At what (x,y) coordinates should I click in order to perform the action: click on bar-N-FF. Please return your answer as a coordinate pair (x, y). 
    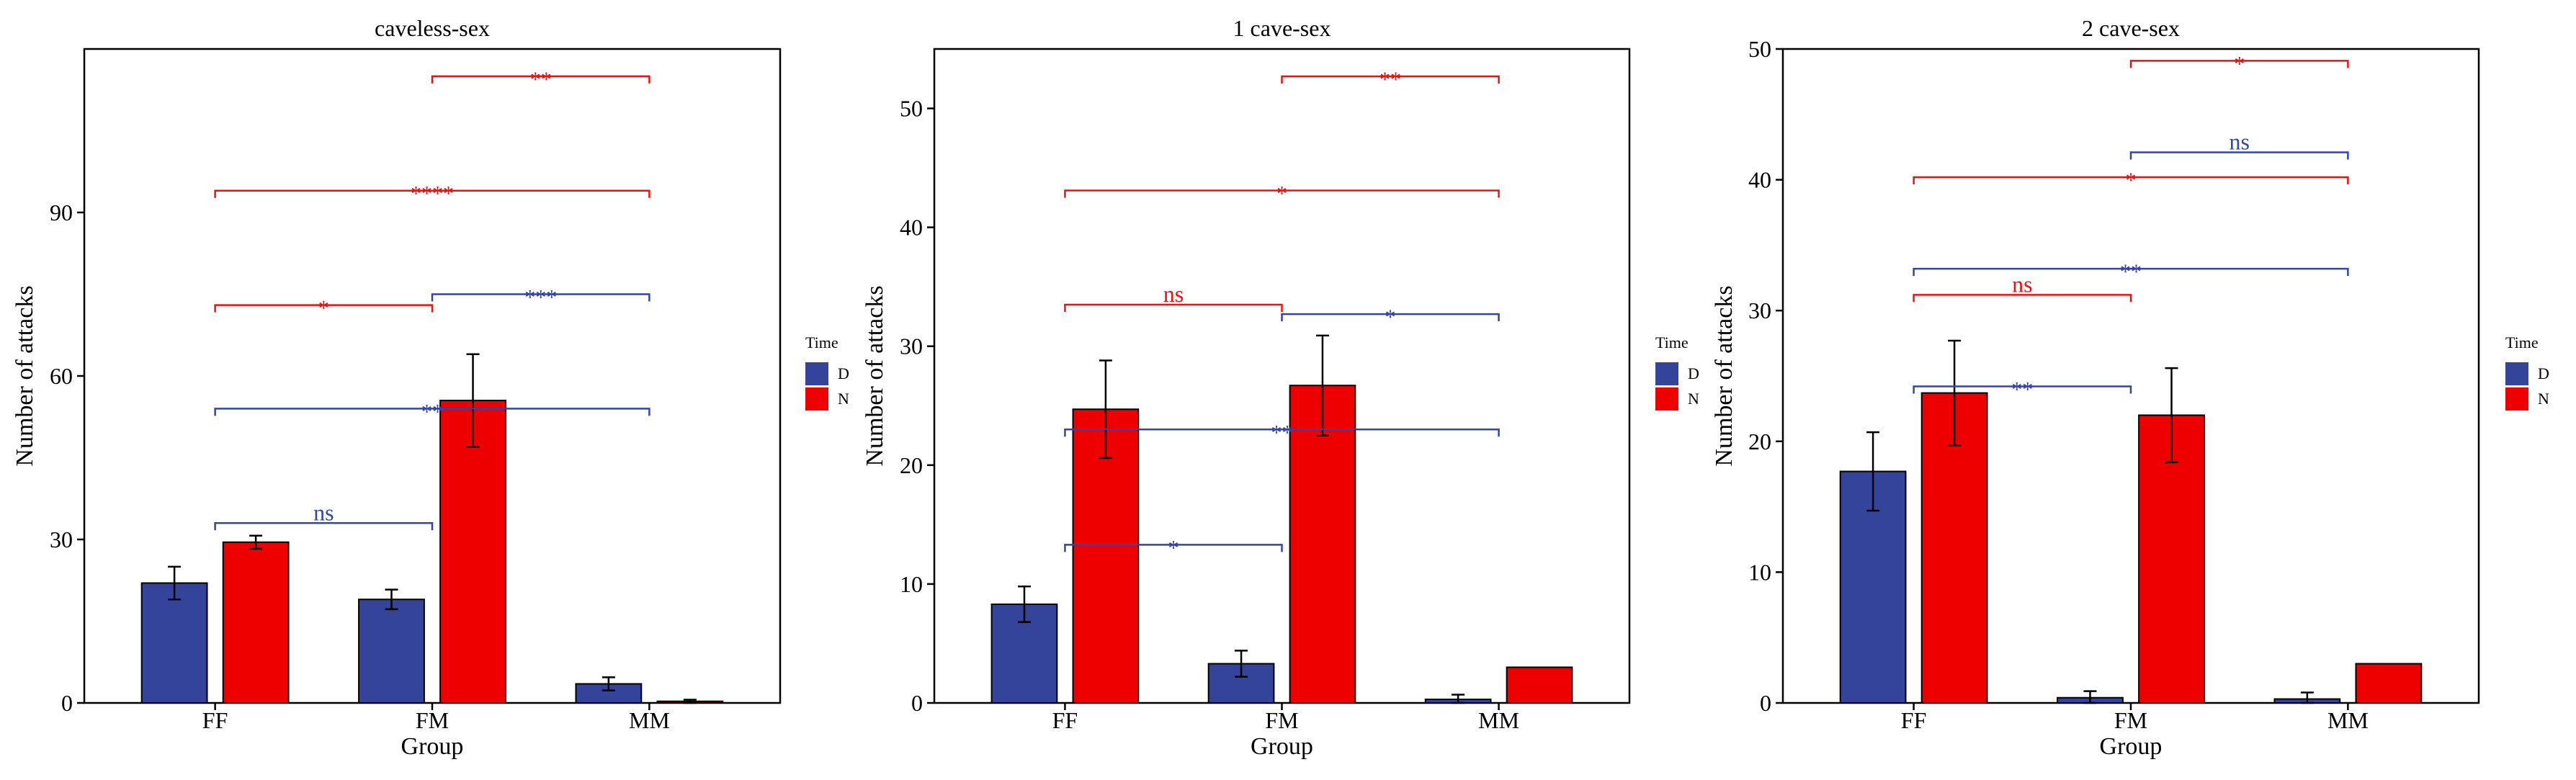
    Looking at the image, I should click on (256, 622).